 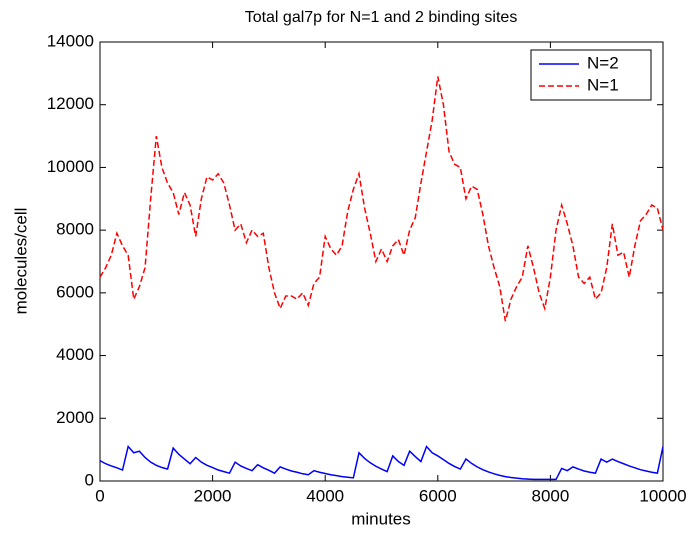 I want to click on x-tick-label: 4000, so click(x=325, y=495).